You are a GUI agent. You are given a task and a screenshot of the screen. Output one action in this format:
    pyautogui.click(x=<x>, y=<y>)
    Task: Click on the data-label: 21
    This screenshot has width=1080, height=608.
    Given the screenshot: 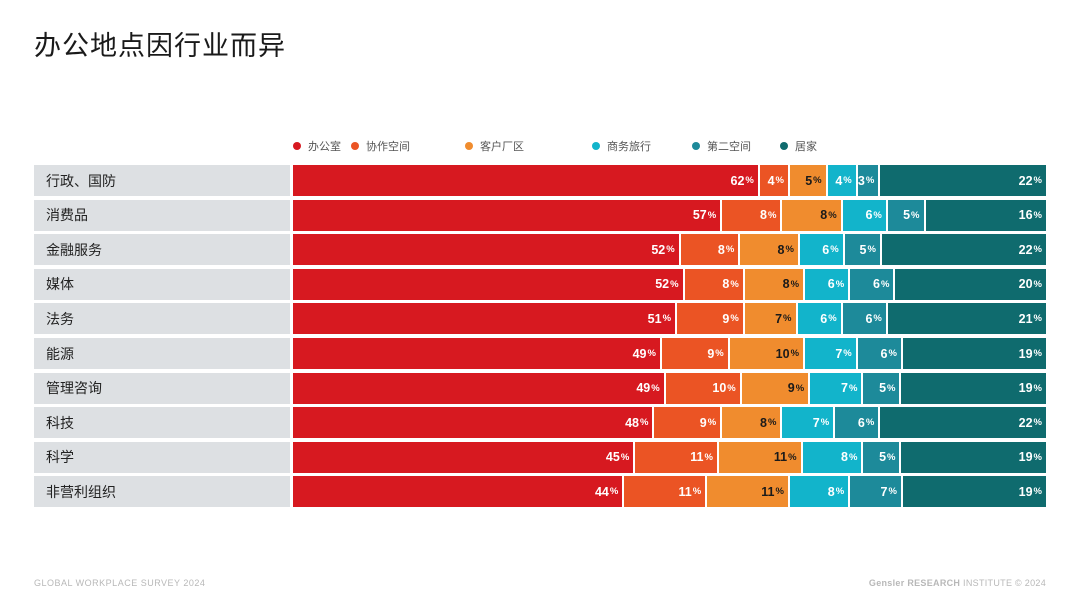 What is the action you would take?
    pyautogui.click(x=1025, y=318)
    